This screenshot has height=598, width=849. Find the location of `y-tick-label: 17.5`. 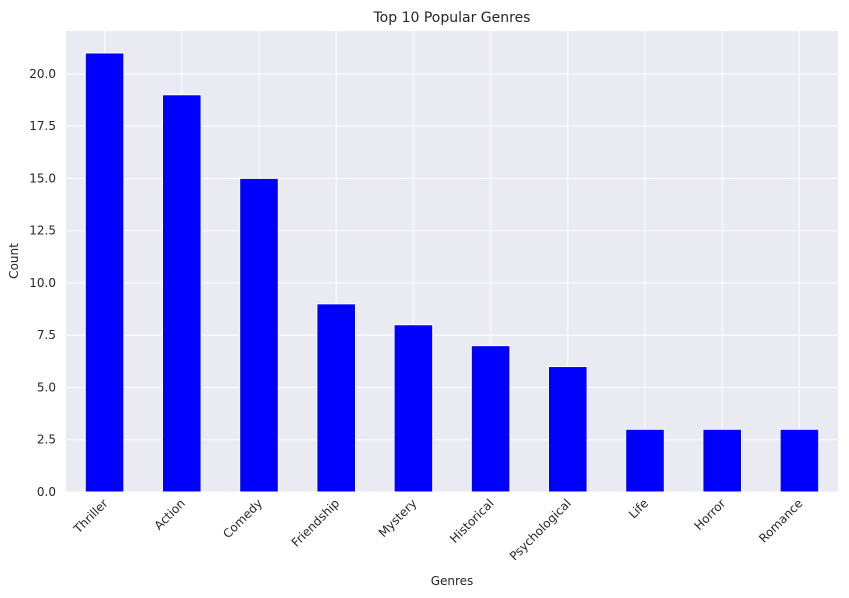

y-tick-label: 17.5 is located at coordinates (42, 126).